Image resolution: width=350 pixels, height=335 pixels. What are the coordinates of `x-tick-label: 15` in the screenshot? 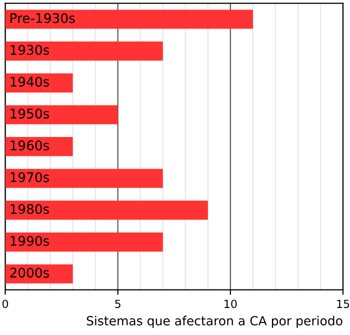 It's located at (343, 304).